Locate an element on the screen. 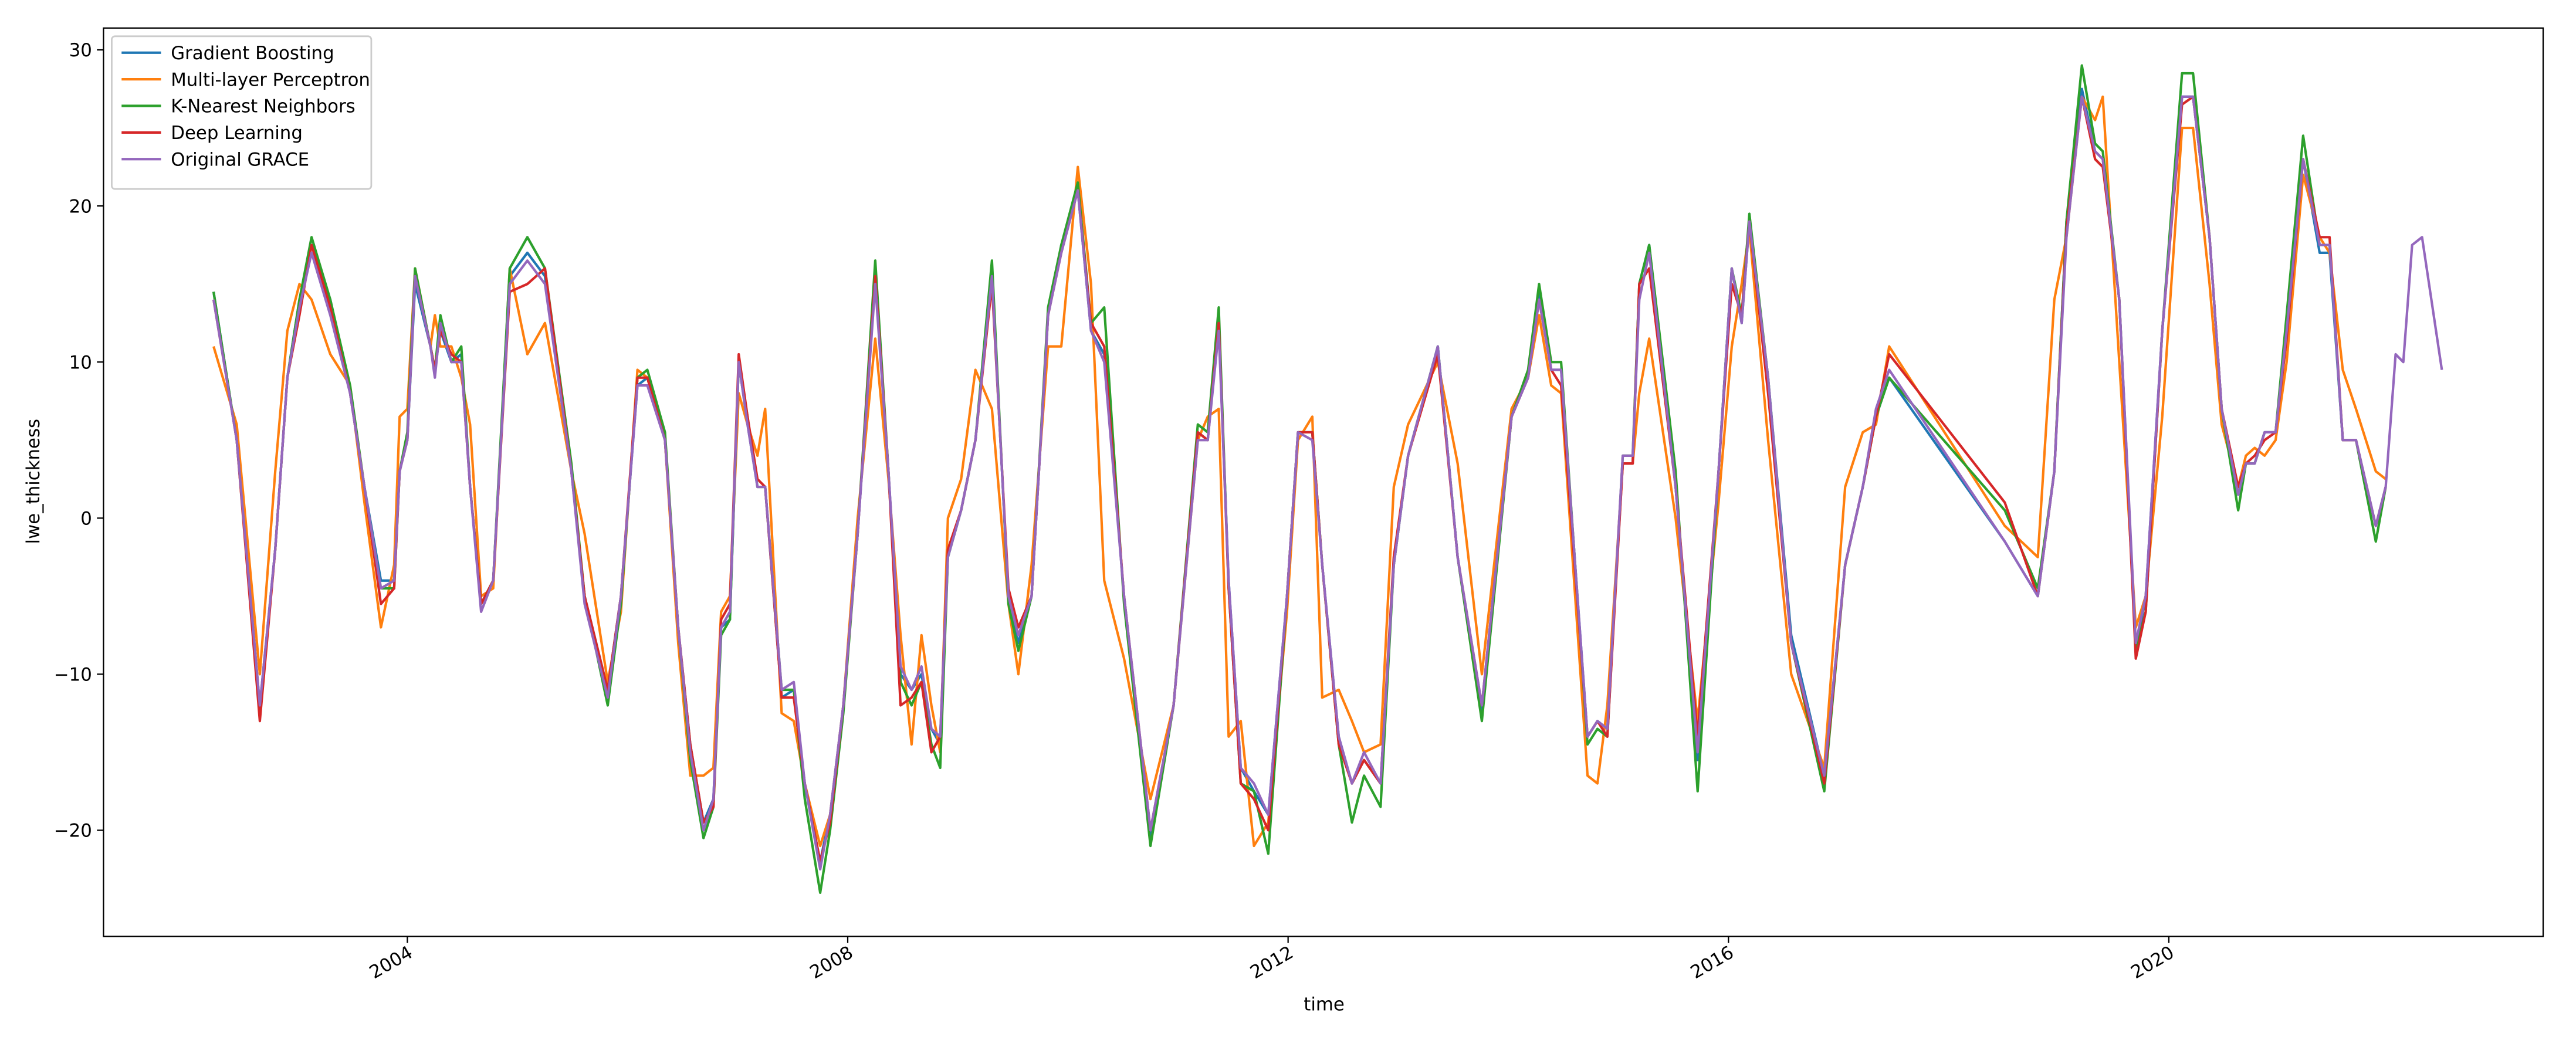  y-tick-label: −20 is located at coordinates (73, 831).